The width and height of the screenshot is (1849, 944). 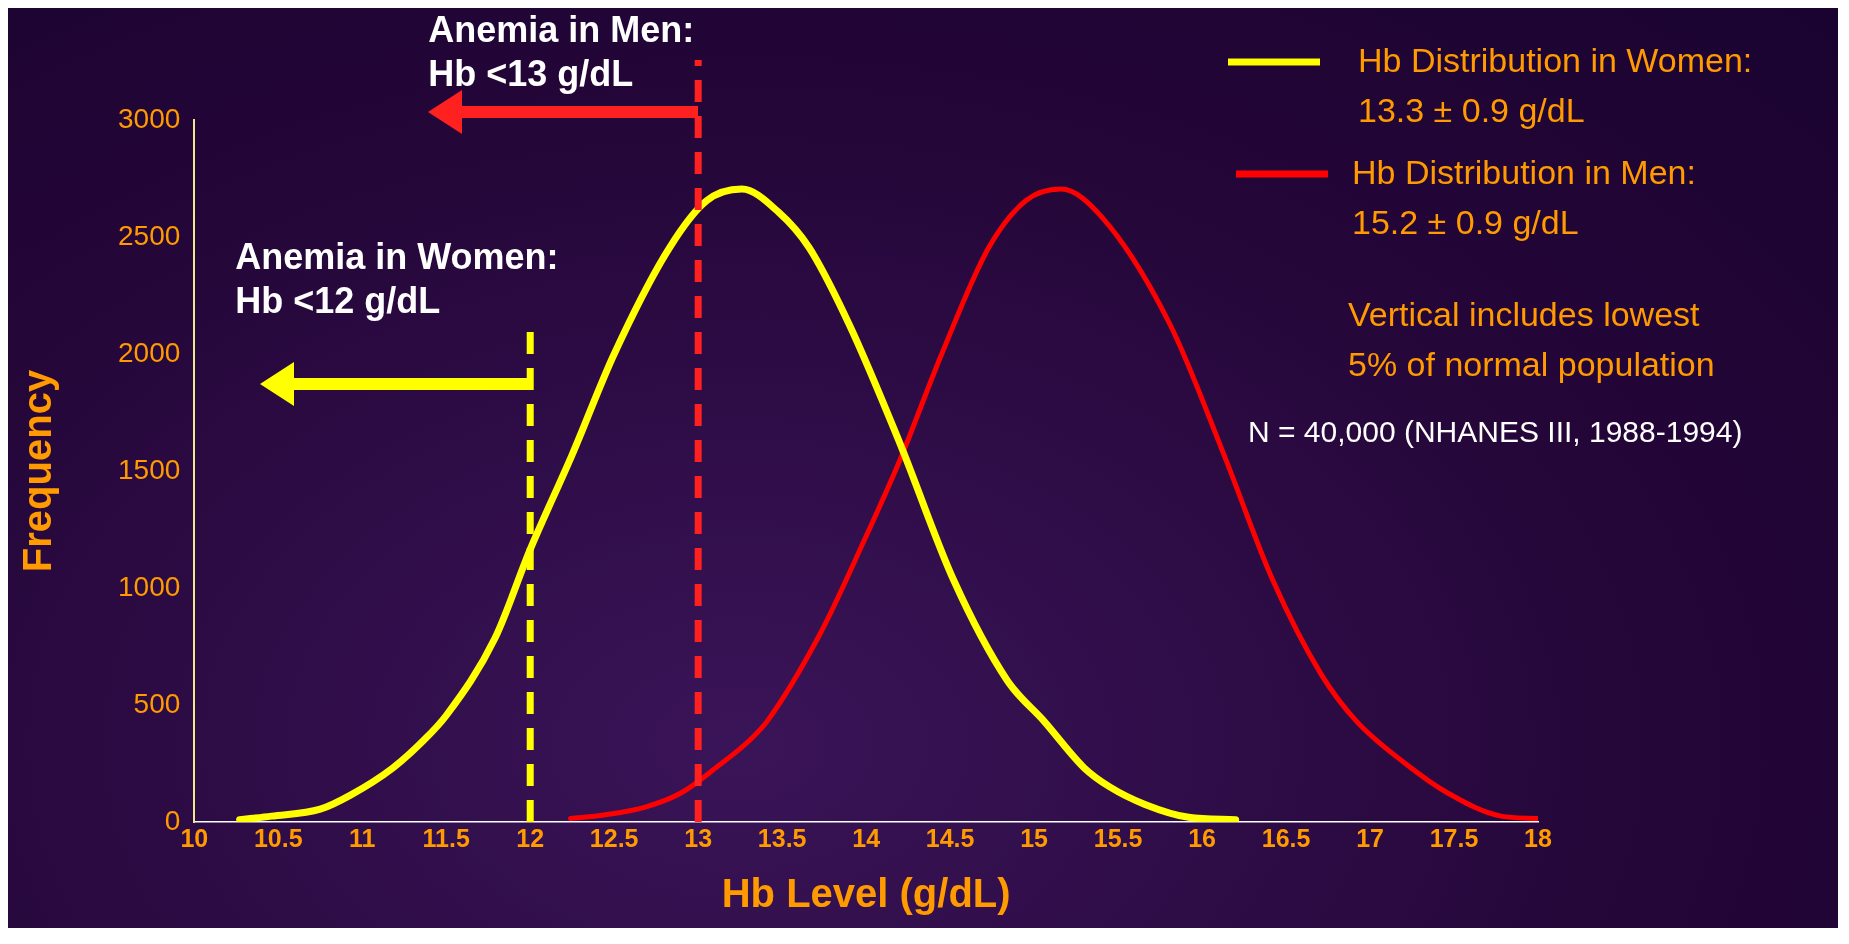 I want to click on y-tick-label: 3000, so click(x=149, y=118).